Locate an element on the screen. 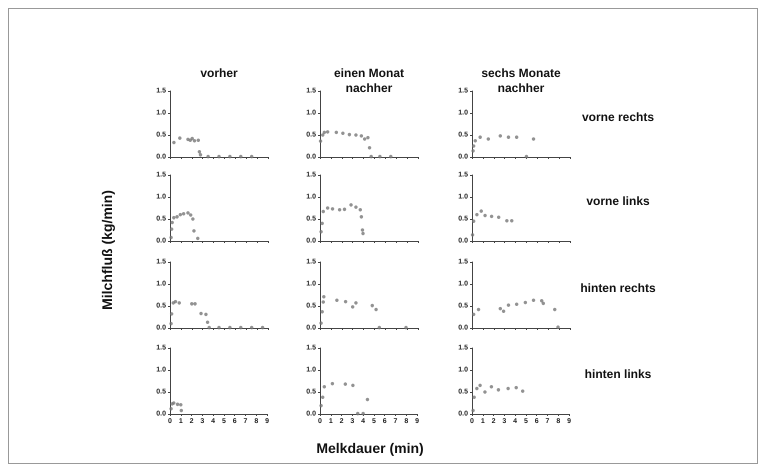  x-axis-title: Melkdauer (min) is located at coordinates (370, 448).